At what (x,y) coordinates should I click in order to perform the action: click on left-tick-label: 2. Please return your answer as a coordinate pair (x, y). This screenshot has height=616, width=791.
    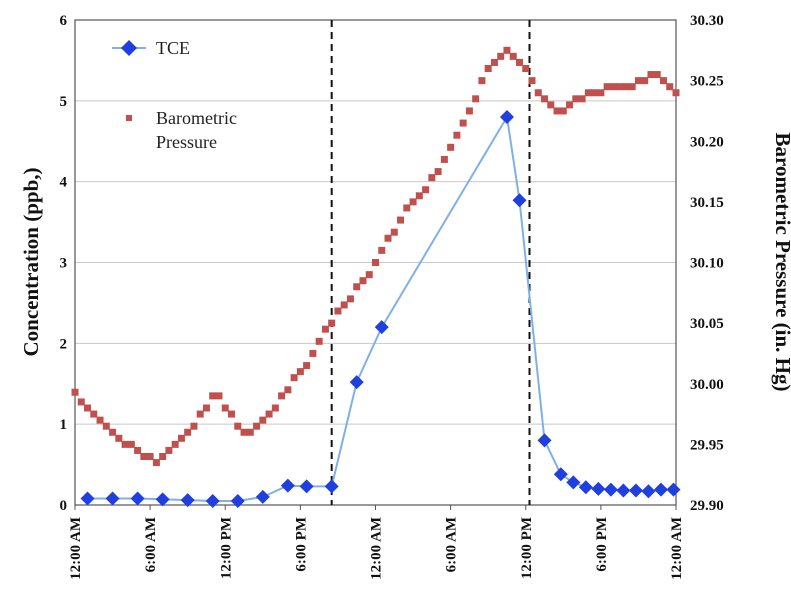
    Looking at the image, I should click on (64, 344).